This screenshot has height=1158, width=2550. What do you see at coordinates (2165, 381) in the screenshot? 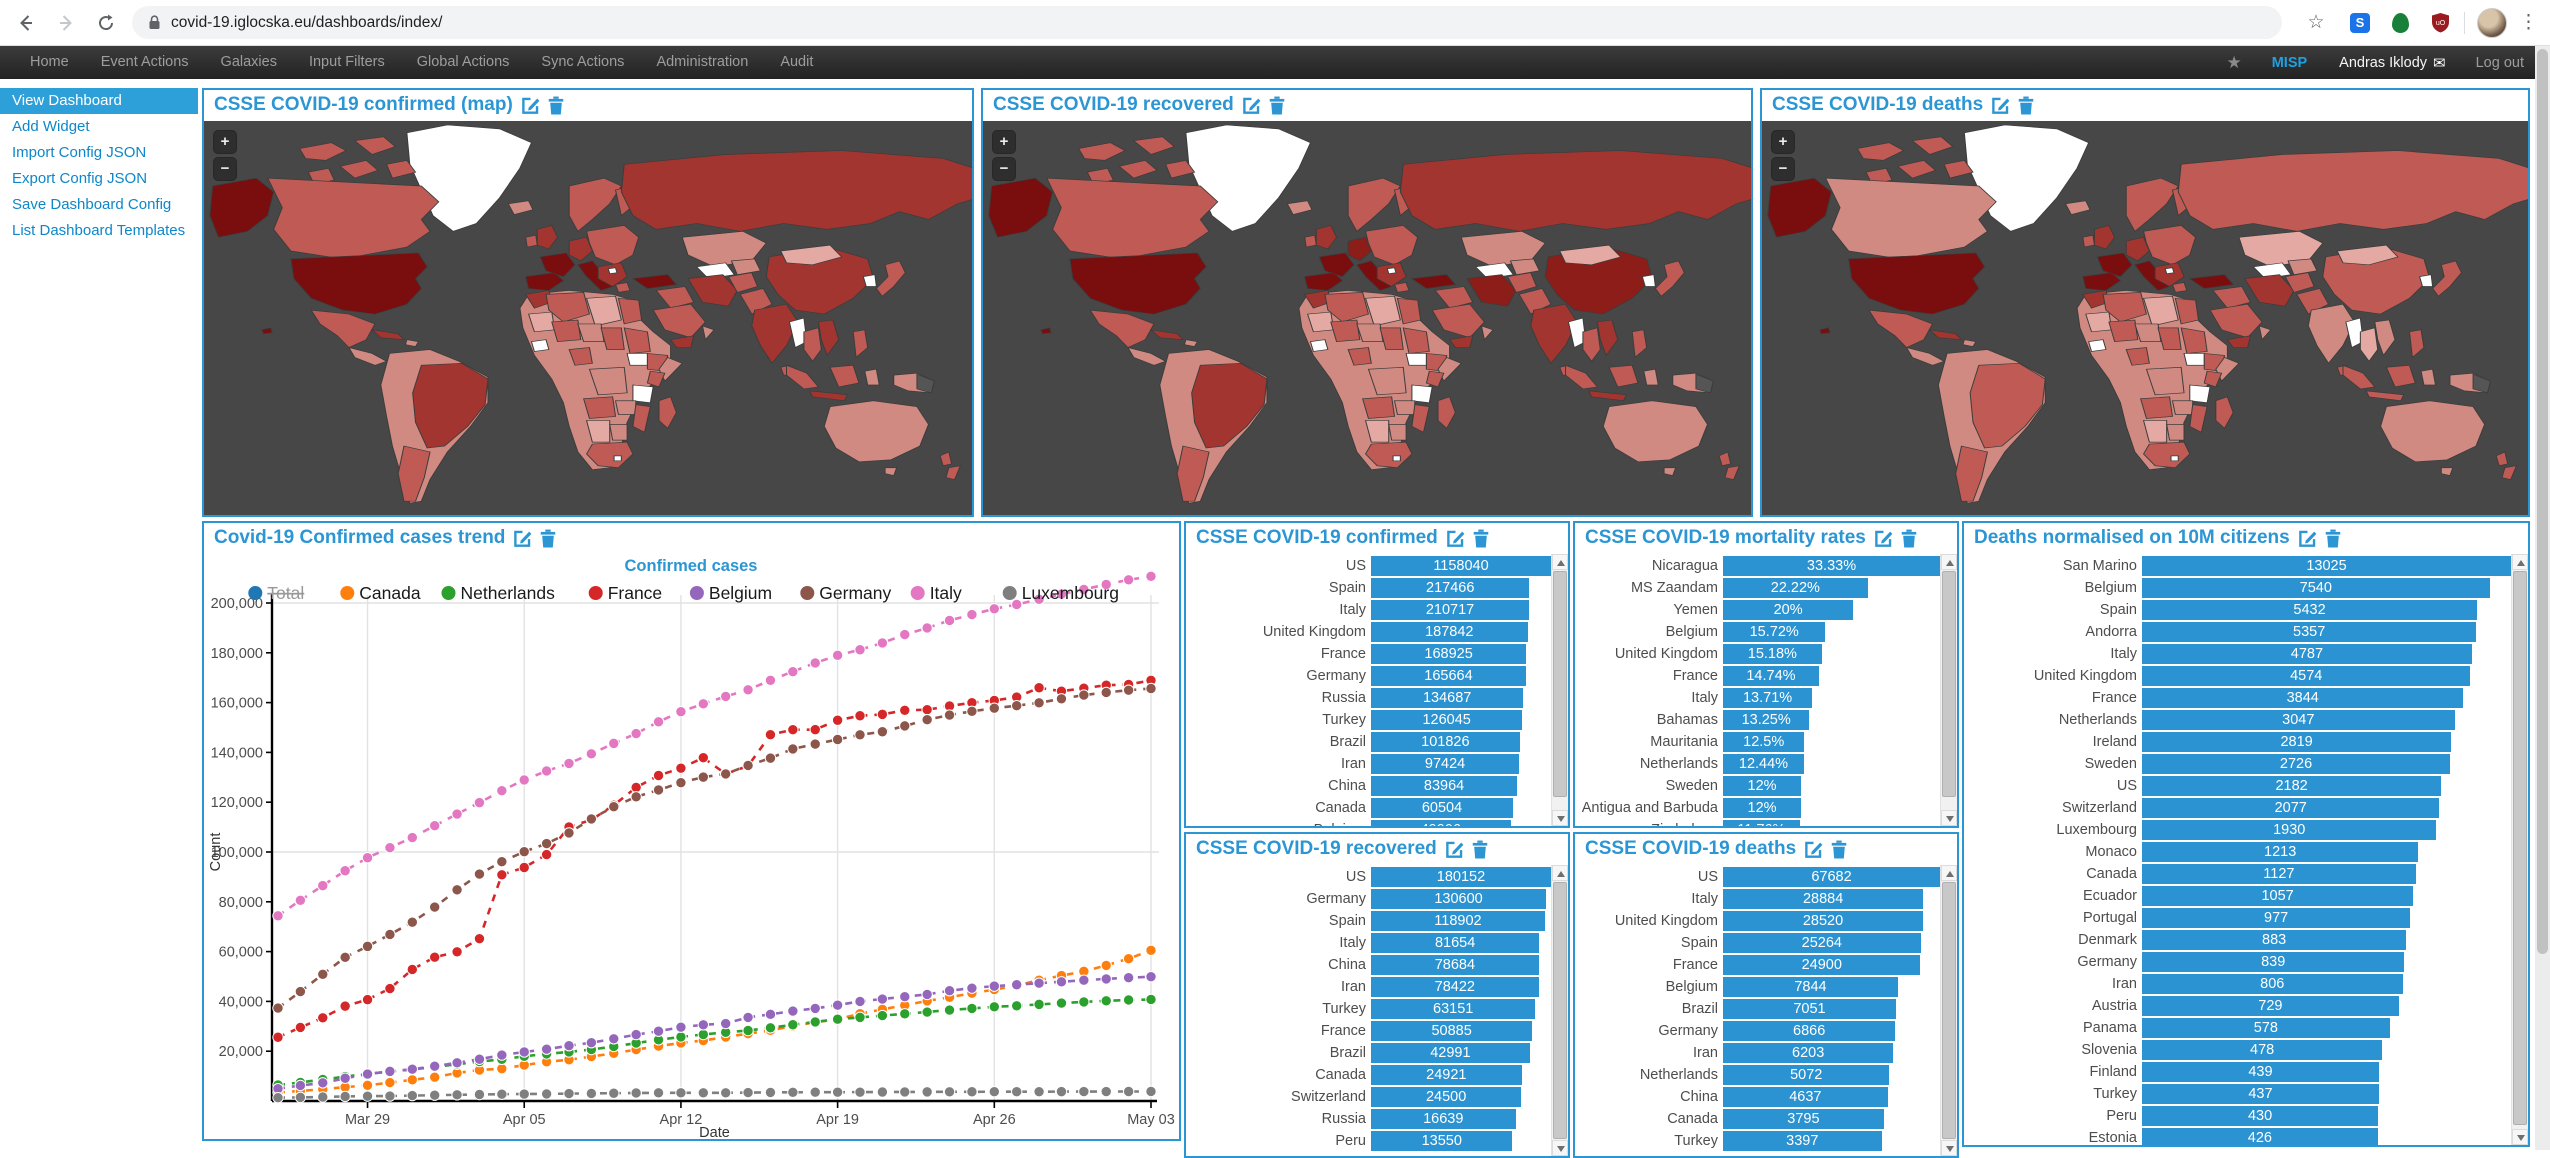
I see `country-drc` at bounding box center [2165, 381].